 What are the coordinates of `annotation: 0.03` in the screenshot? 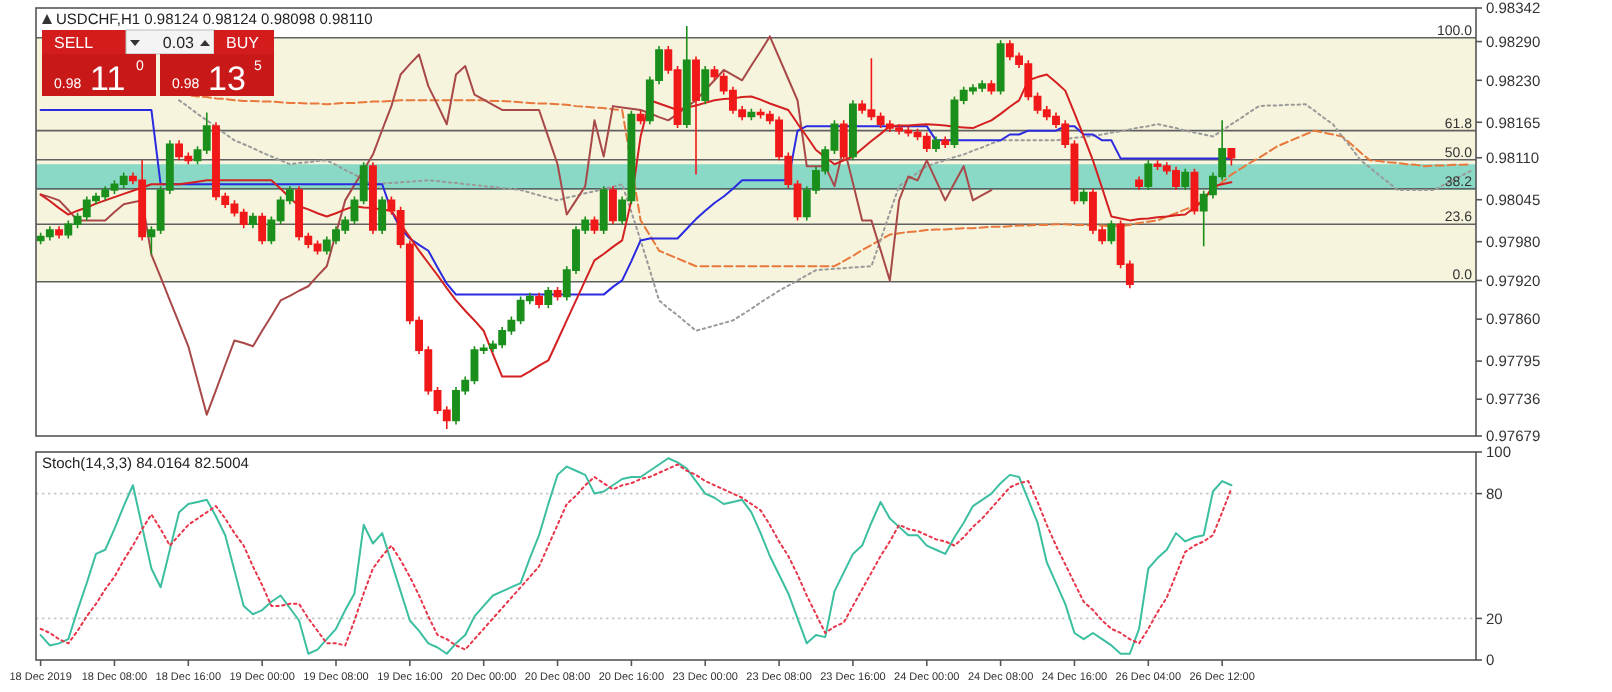 It's located at (179, 43).